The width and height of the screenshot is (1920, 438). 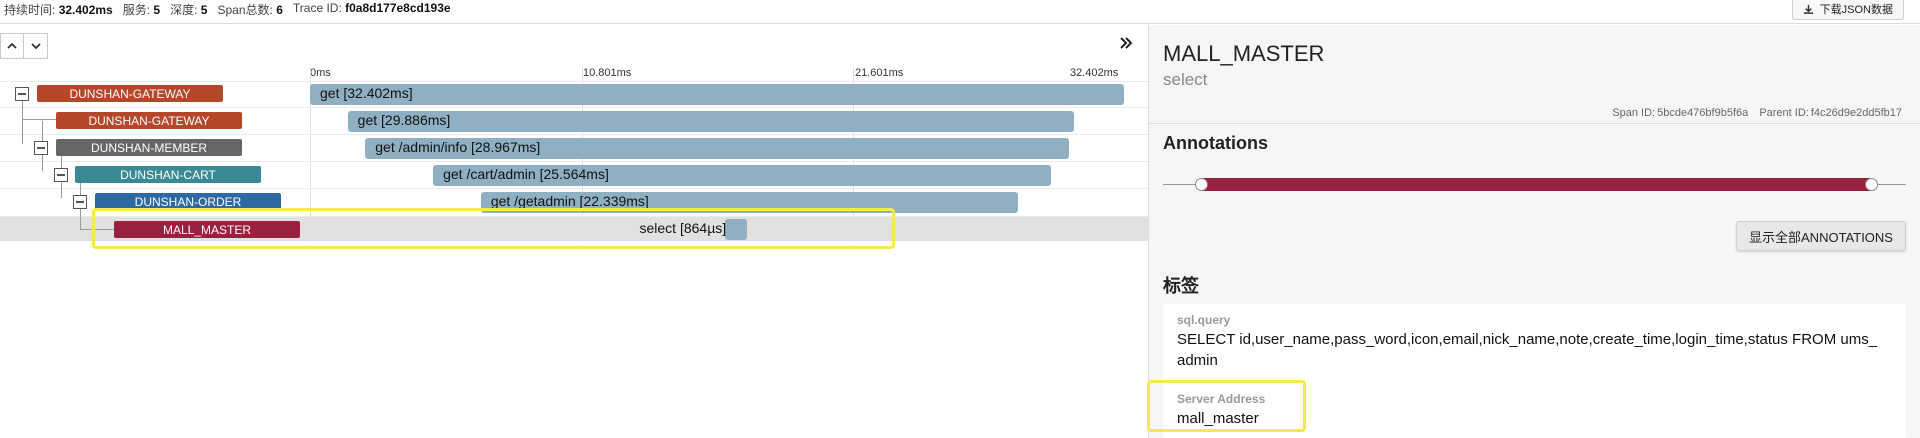 I want to click on service-badge: DUNSHAN-MEMBER, so click(x=149, y=147).